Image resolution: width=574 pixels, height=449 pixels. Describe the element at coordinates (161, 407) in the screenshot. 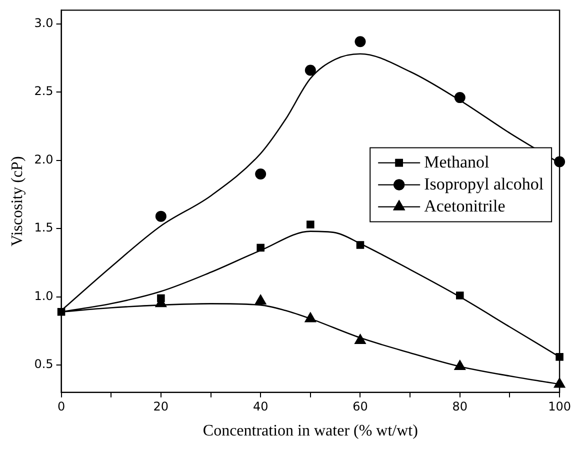

I see `x-tick-label: 20` at that location.